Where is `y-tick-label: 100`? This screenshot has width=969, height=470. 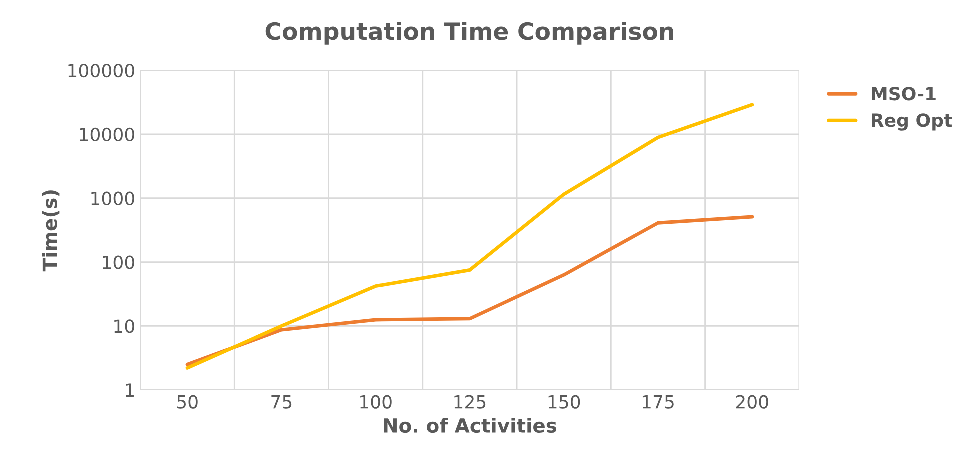 y-tick-label: 100 is located at coordinates (118, 263).